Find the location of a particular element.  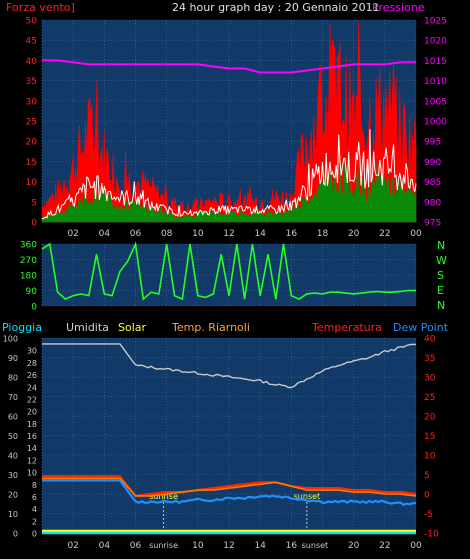

temp-riarnoli-series is located at coordinates (229, 487).